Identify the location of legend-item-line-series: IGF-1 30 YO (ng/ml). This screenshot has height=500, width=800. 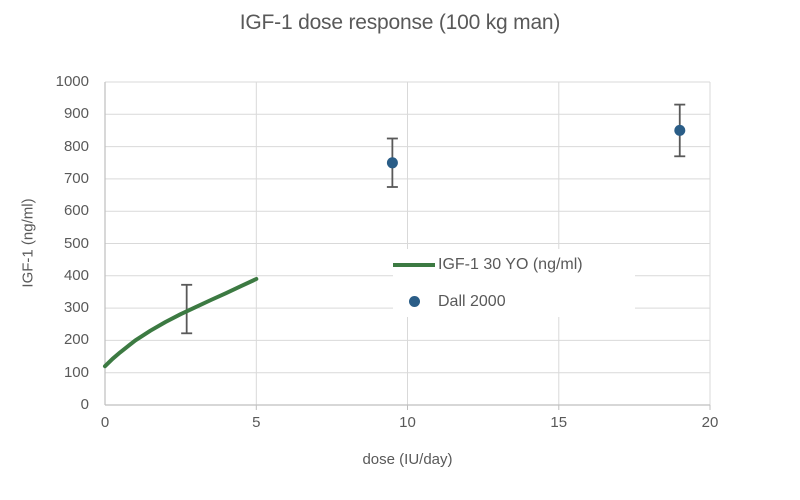
(514, 264).